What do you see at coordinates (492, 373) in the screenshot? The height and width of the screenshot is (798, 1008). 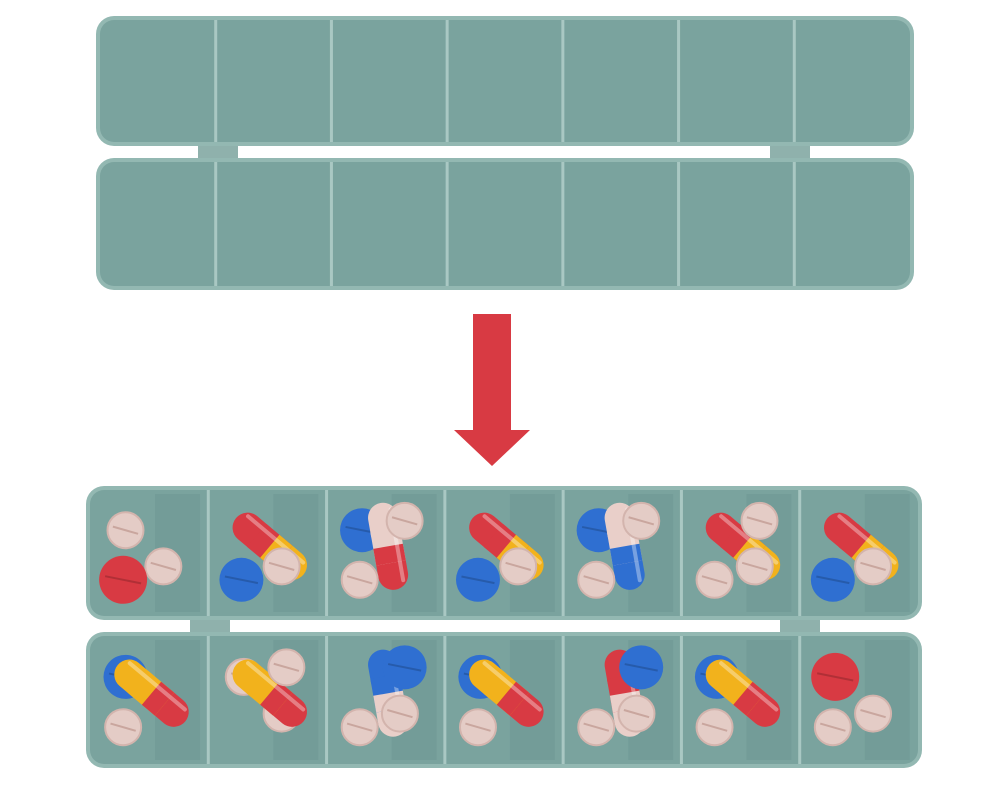 I see `arrow-shaft` at bounding box center [492, 373].